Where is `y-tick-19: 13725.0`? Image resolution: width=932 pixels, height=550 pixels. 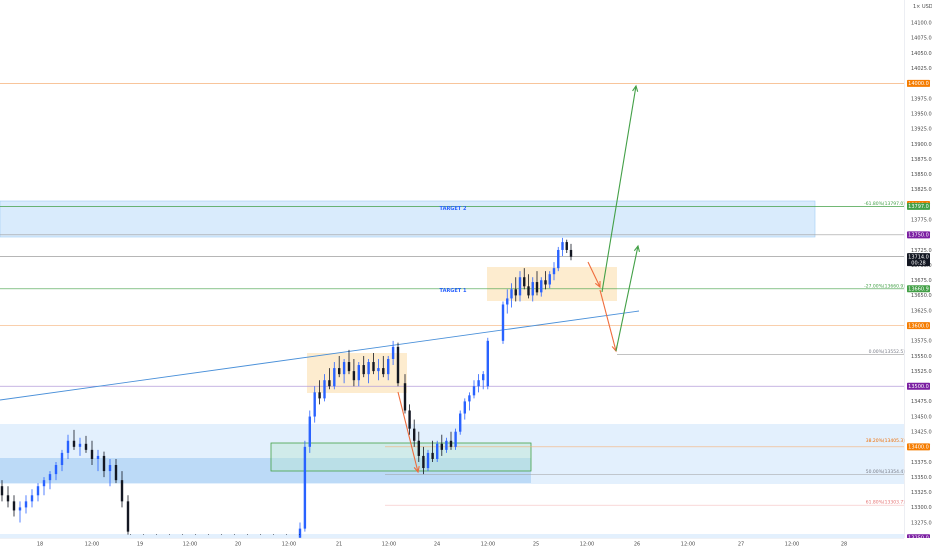
y-tick-19: 13725.0 is located at coordinates (921, 251).